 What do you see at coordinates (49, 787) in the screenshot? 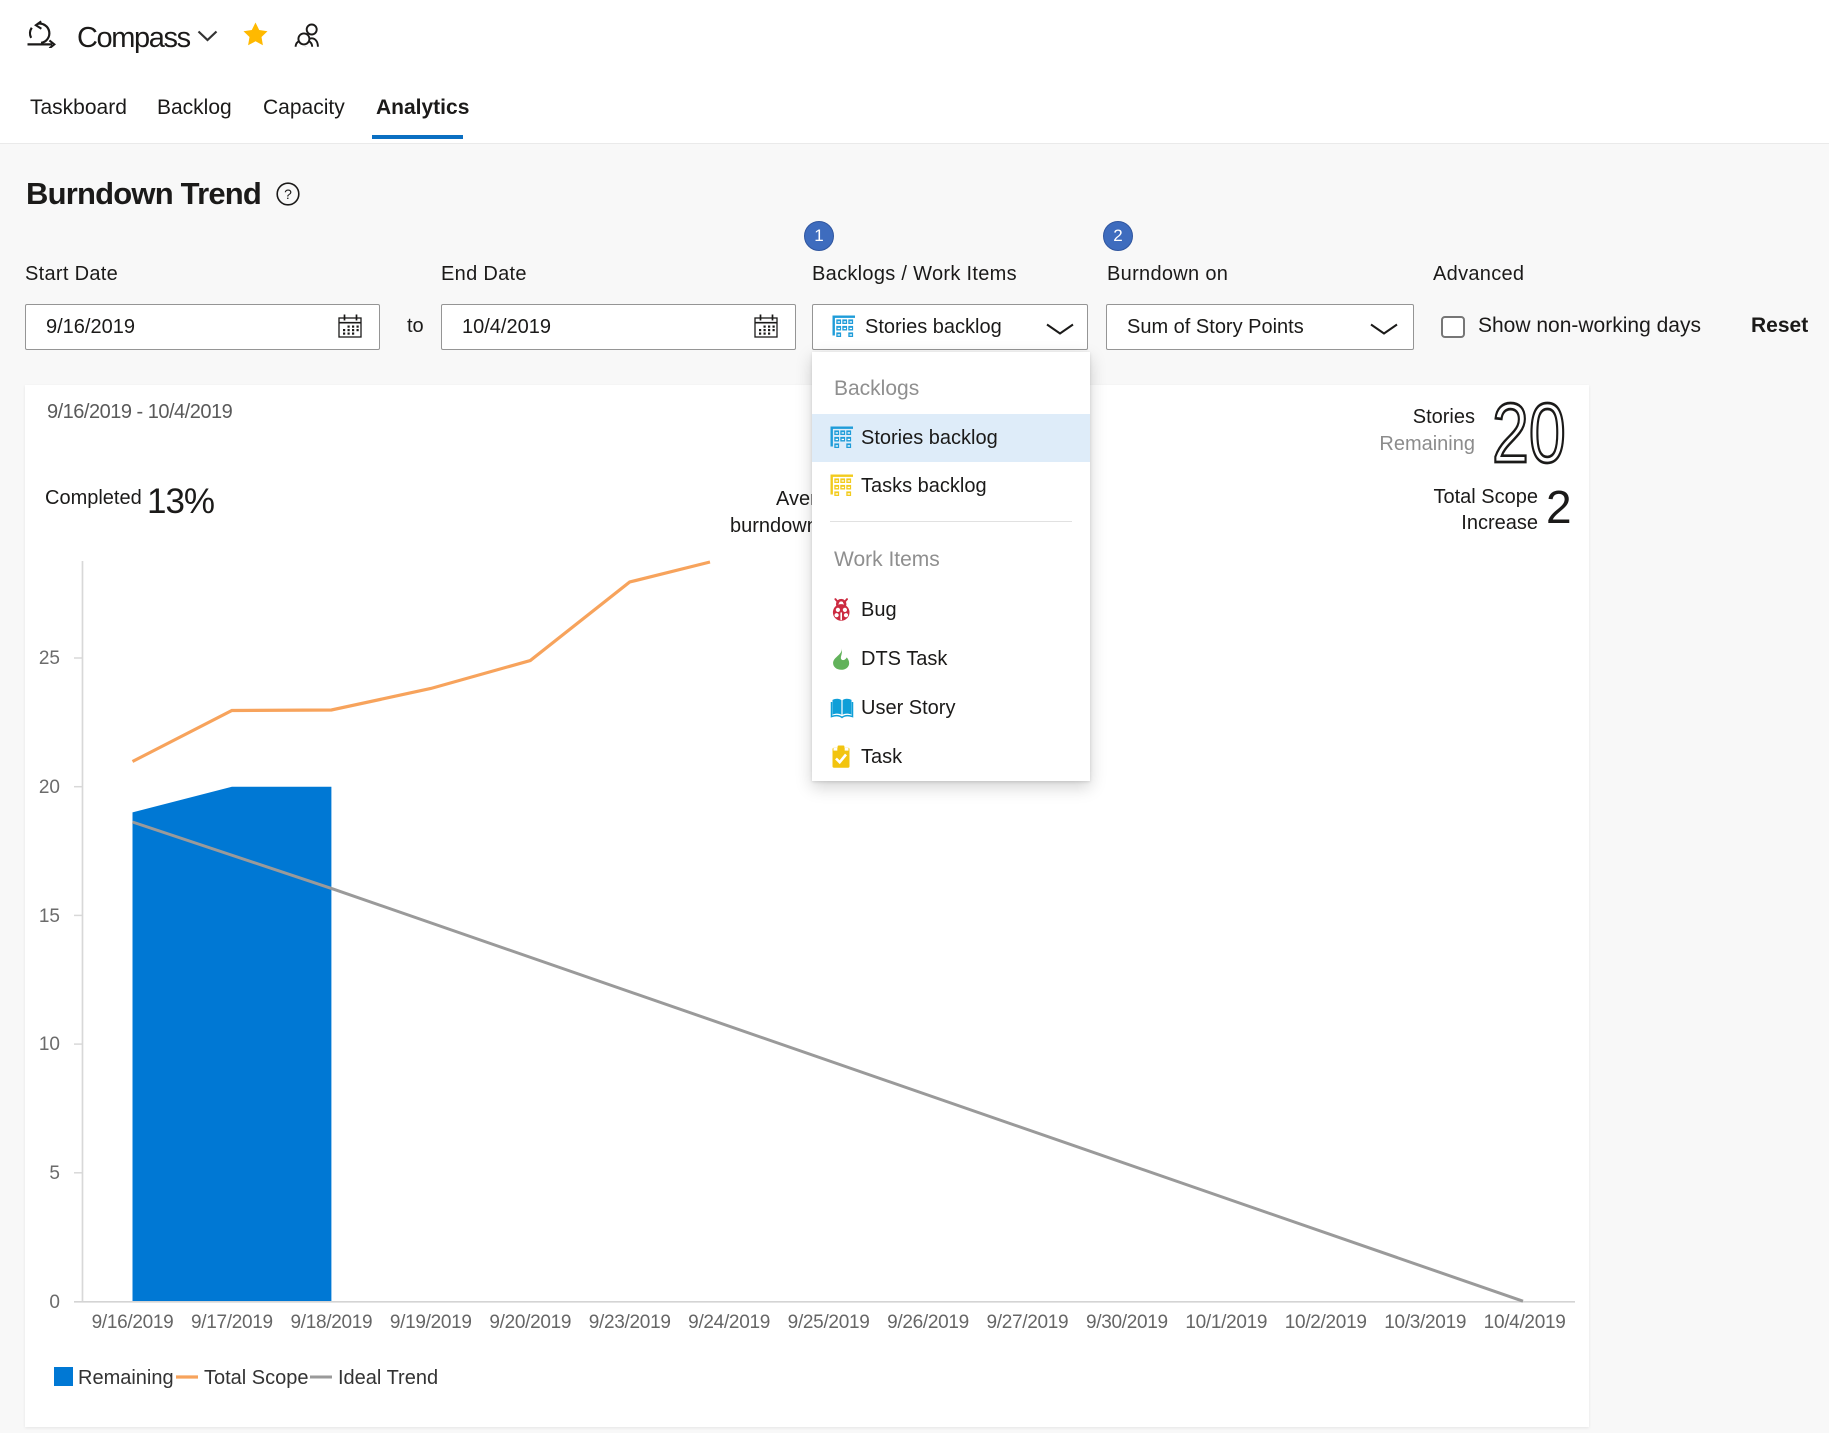
I see `svg-text: 20` at bounding box center [49, 787].